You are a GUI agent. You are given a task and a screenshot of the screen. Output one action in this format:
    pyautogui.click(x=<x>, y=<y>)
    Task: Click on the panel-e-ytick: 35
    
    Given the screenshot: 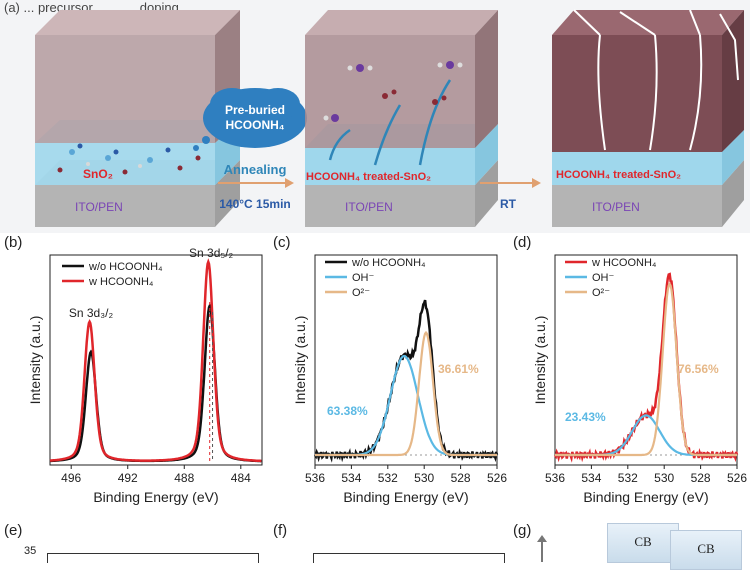 What is the action you would take?
    pyautogui.click(x=30, y=551)
    